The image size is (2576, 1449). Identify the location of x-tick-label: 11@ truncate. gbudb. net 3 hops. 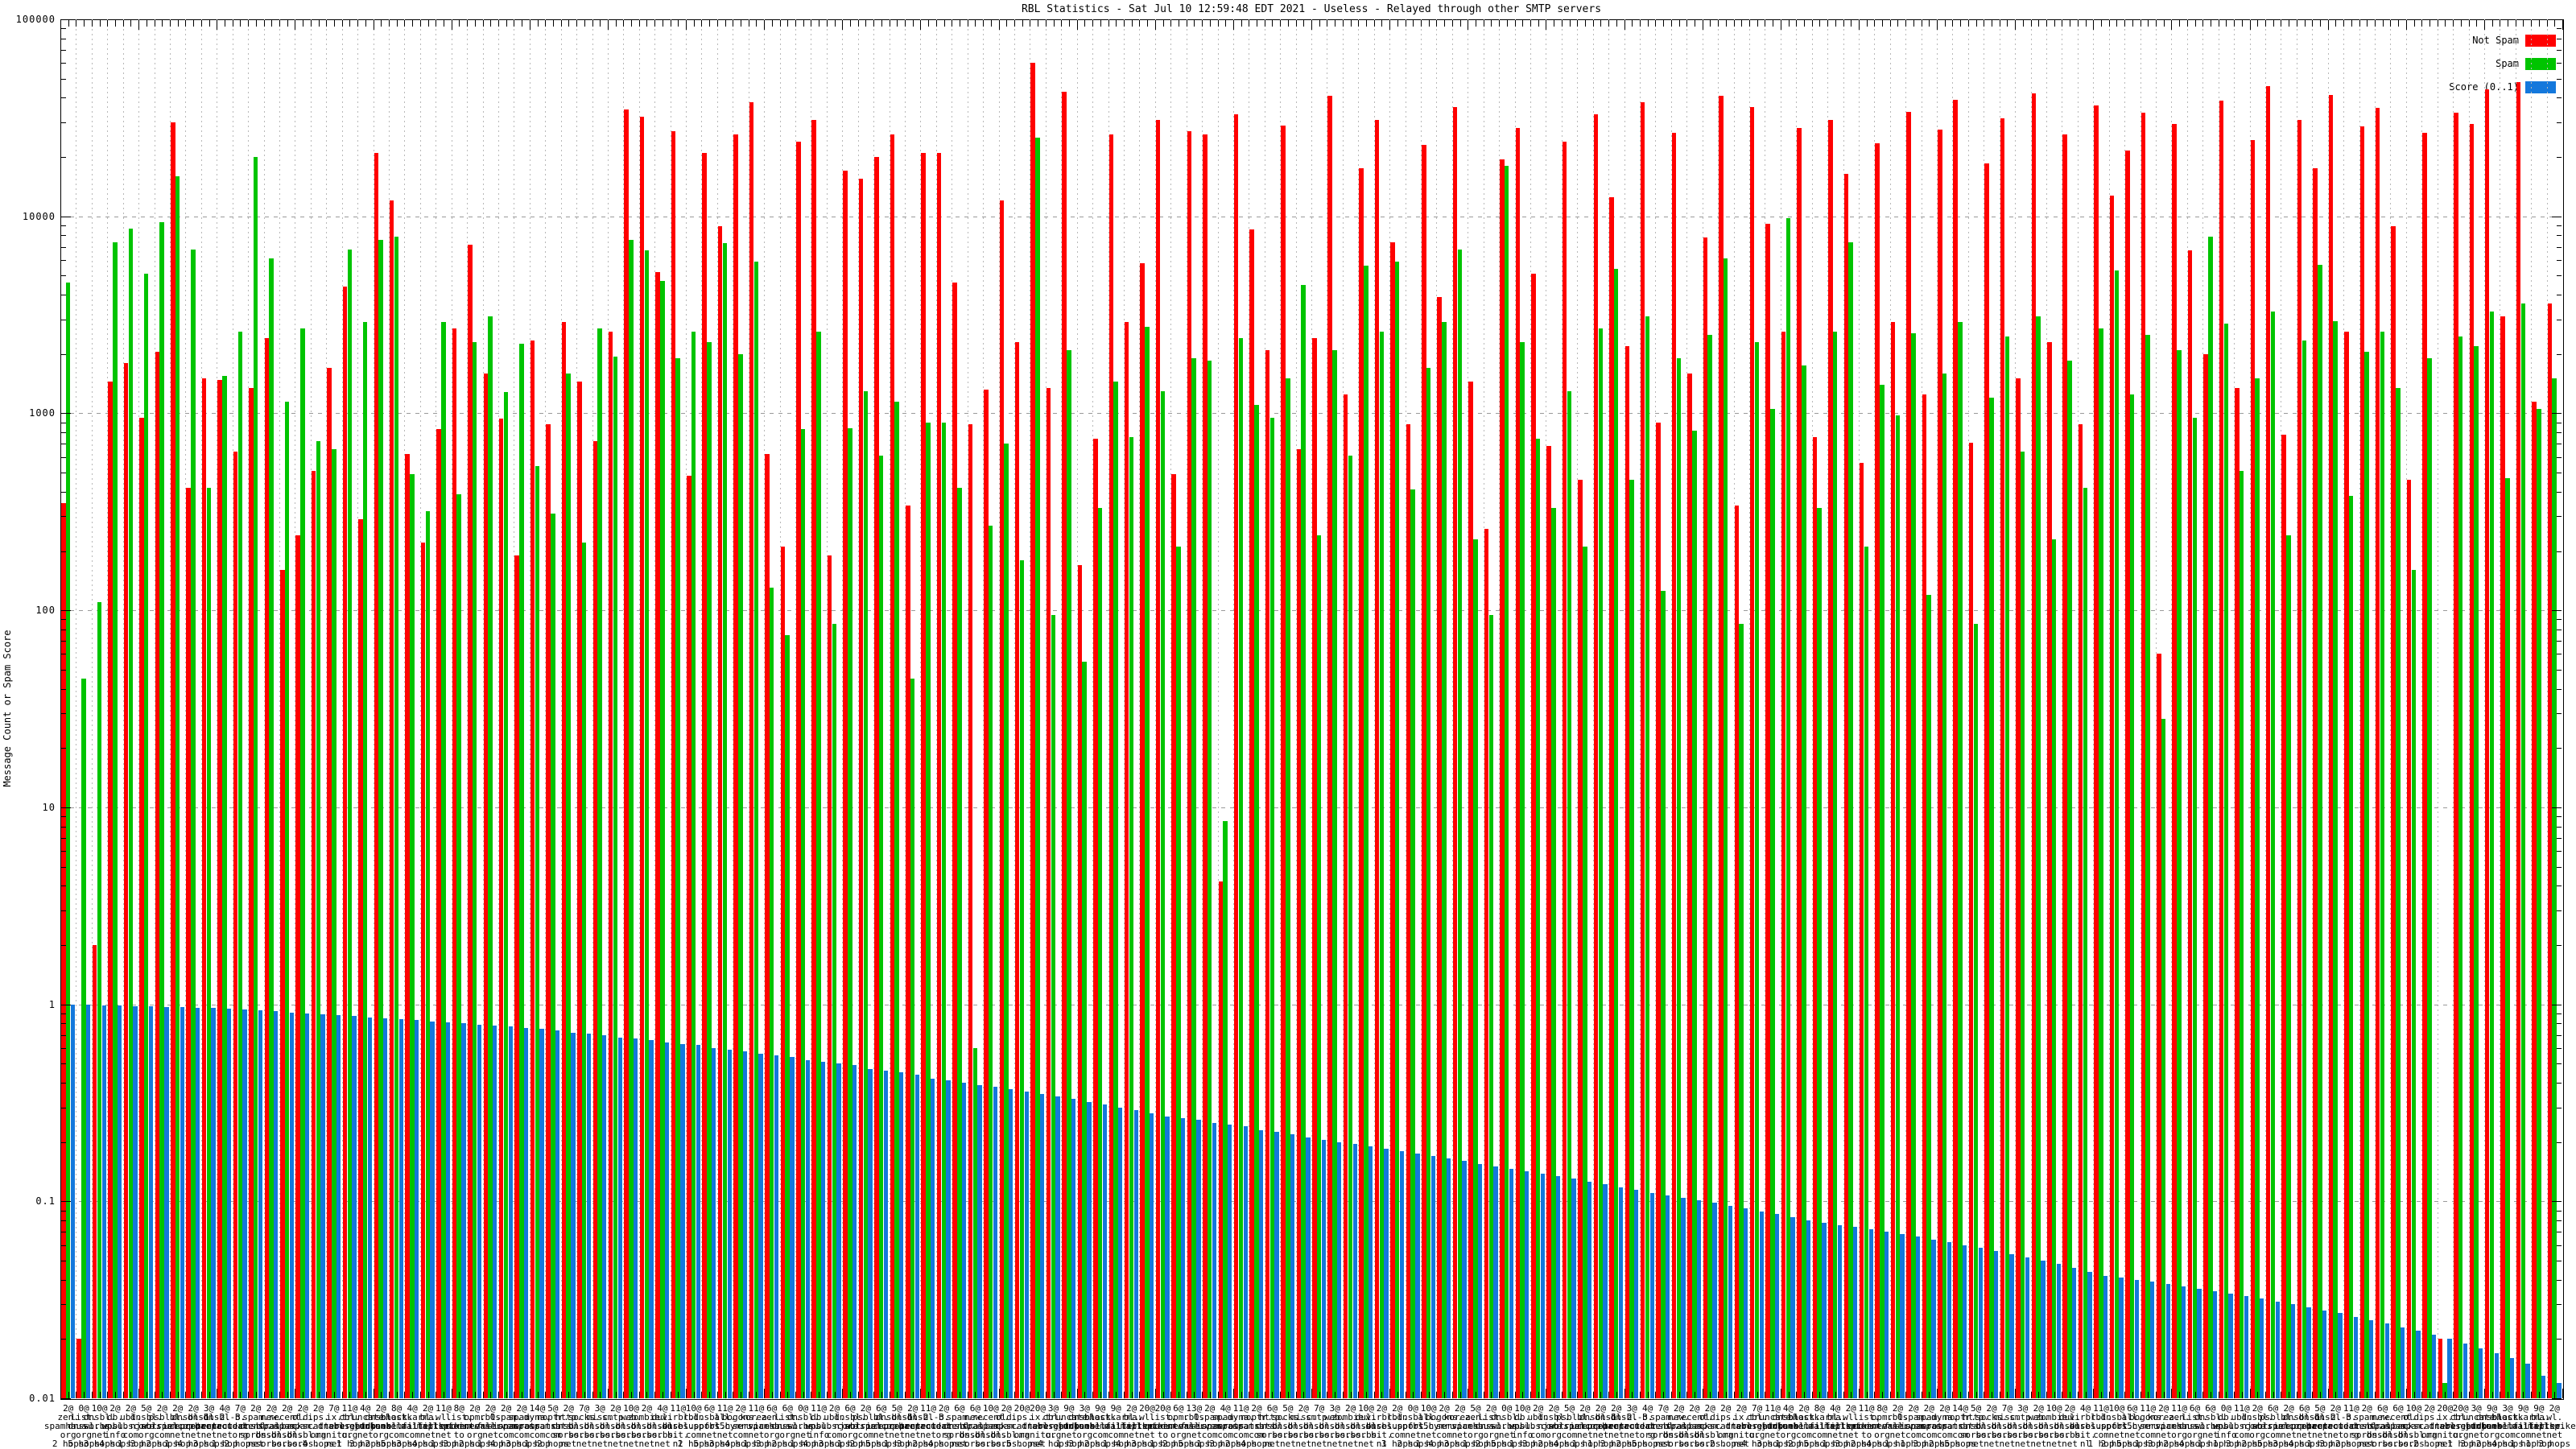
(1772, 1426).